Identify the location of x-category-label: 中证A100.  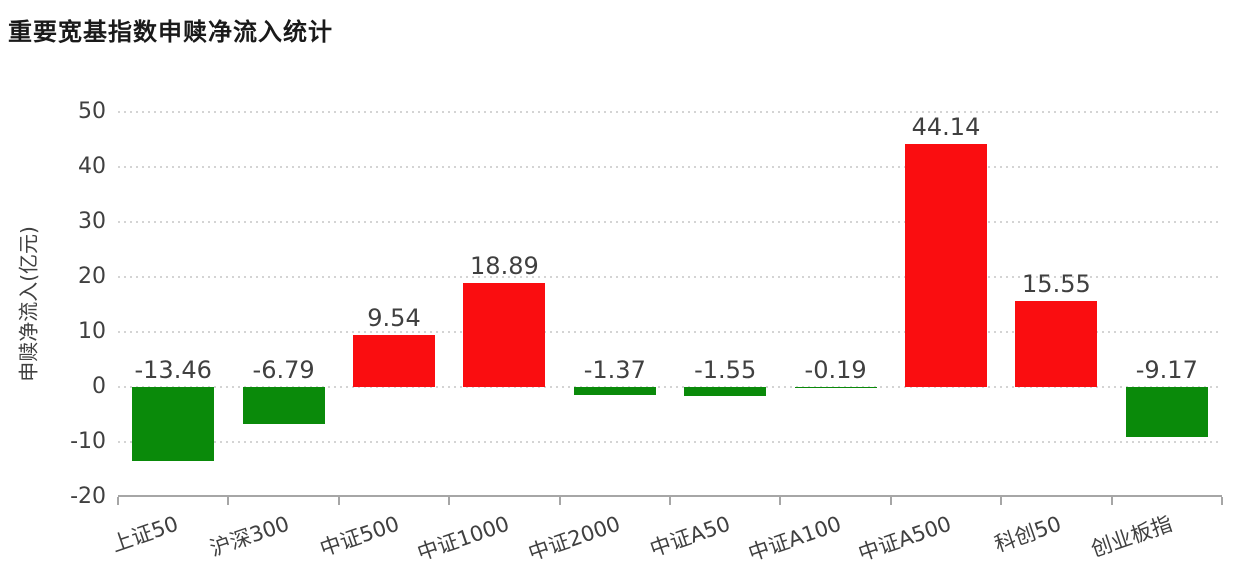
(793, 535).